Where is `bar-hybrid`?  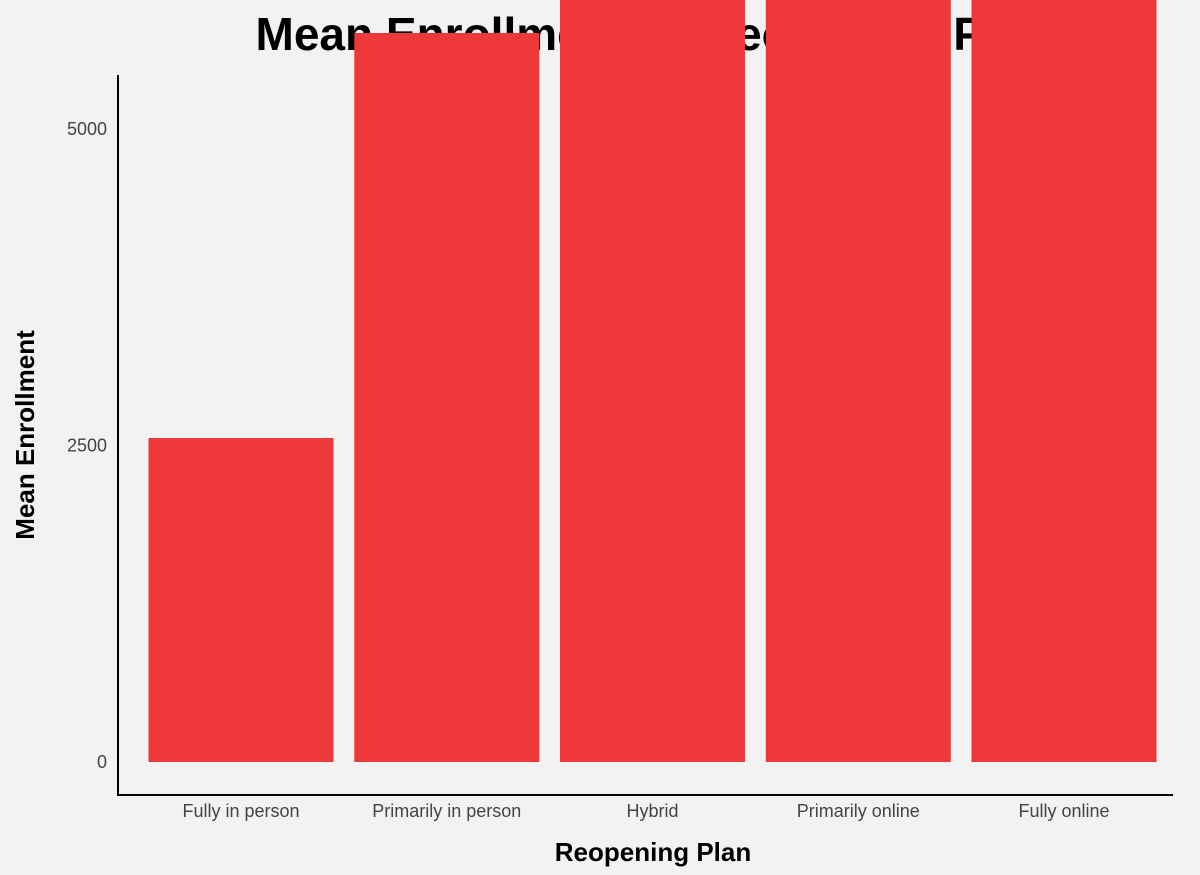
bar-hybrid is located at coordinates (652, 381).